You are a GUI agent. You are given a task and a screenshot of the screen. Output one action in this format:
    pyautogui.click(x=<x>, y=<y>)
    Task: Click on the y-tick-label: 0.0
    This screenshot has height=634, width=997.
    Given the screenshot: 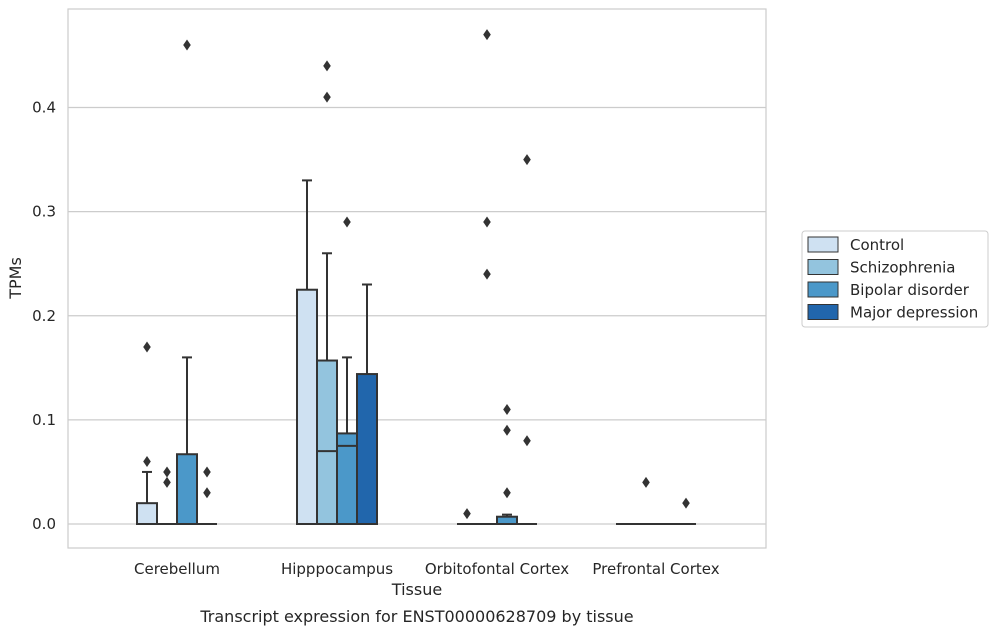 What is the action you would take?
    pyautogui.click(x=44, y=524)
    